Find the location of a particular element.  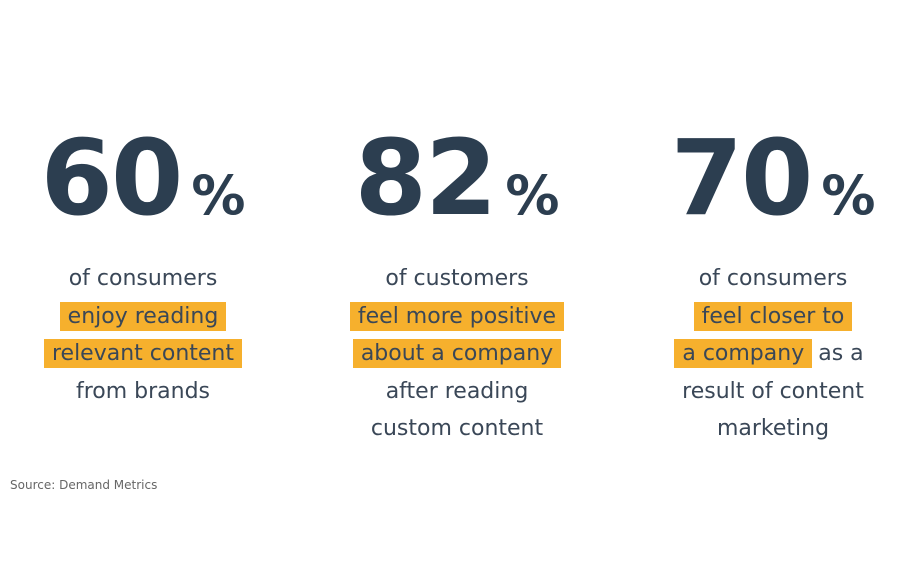

description-line: about a company is located at coordinates (457, 354).